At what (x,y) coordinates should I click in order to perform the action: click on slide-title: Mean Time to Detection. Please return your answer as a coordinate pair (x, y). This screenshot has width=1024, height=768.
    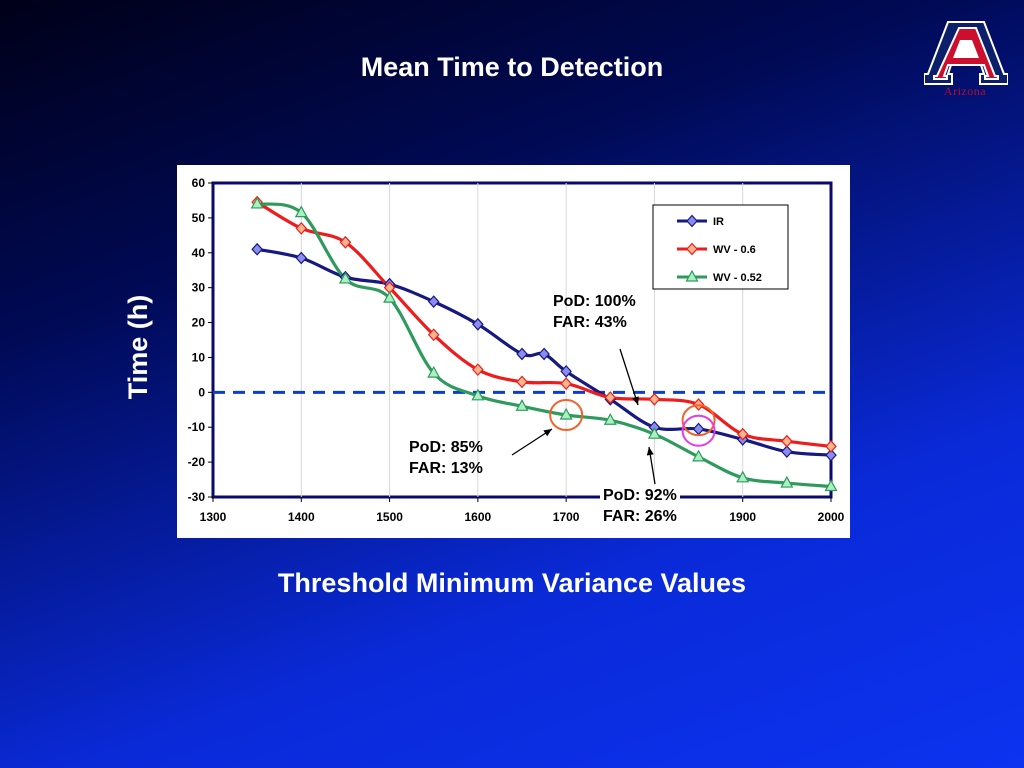
    Looking at the image, I should click on (512, 67).